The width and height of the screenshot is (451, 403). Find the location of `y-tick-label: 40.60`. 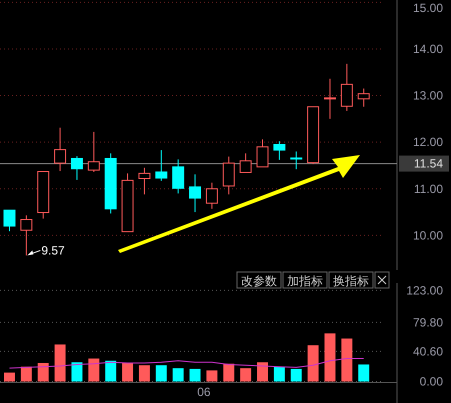

y-tick-label: 40.60 is located at coordinates (428, 351).